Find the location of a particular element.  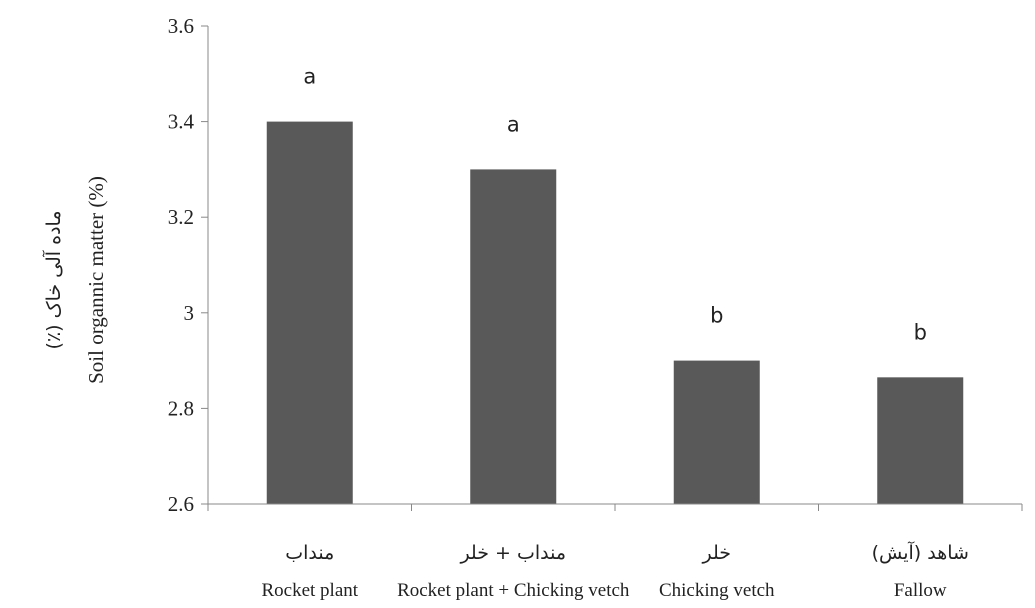

y-tick-label: 3.4 is located at coordinates (181, 122).